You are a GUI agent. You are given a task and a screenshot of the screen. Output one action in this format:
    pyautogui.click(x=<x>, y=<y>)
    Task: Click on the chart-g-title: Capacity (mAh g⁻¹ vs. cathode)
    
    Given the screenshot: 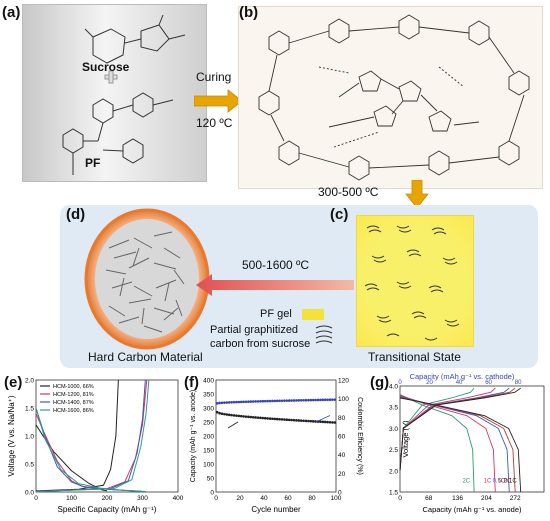 What is the action you would take?
    pyautogui.click(x=462, y=376)
    